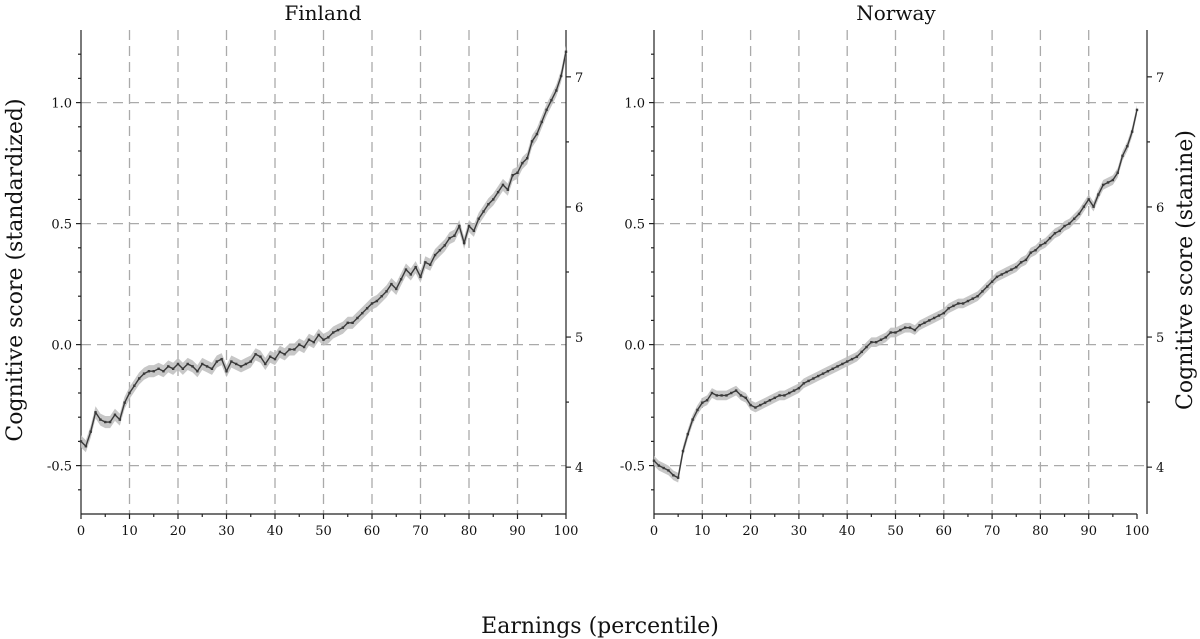  Describe the element at coordinates (944, 531) in the screenshot. I see `x-tick-label: 60` at that location.